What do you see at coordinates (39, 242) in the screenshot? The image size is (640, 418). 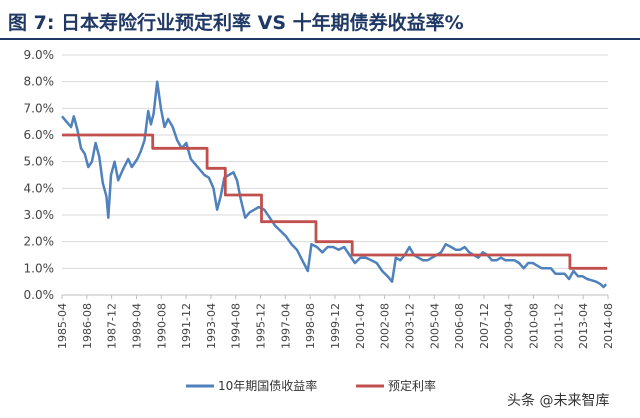 I see `y-tick-label: 2.0%` at bounding box center [39, 242].